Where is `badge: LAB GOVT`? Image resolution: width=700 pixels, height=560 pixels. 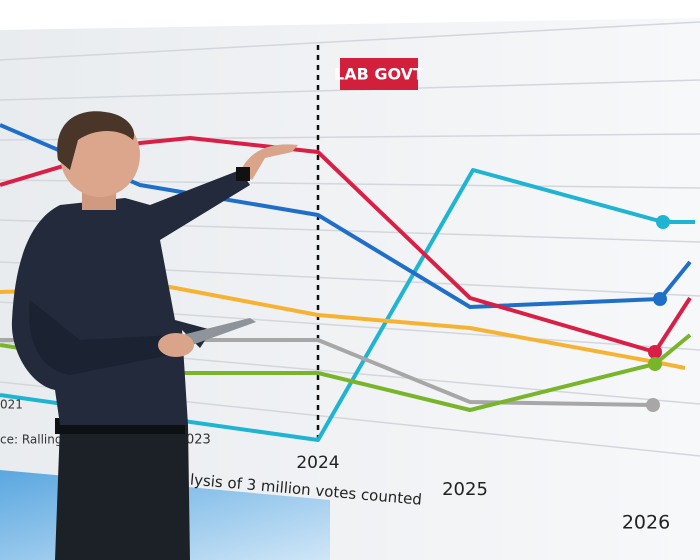
badge: LAB GOVT is located at coordinates (379, 74).